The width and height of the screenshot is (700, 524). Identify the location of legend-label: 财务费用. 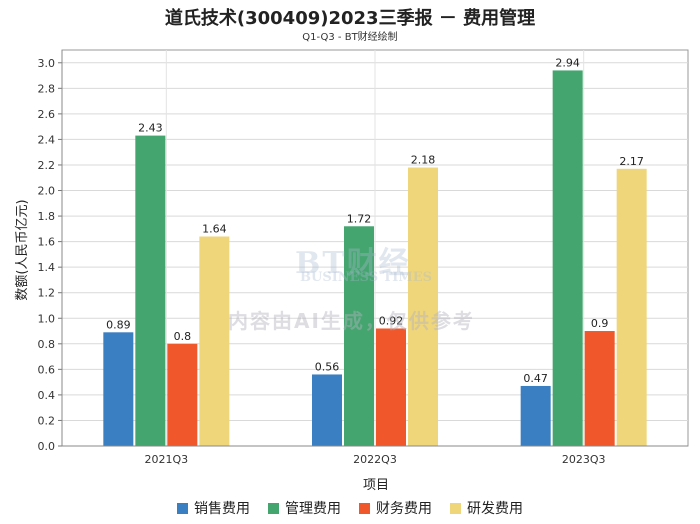
(404, 509).